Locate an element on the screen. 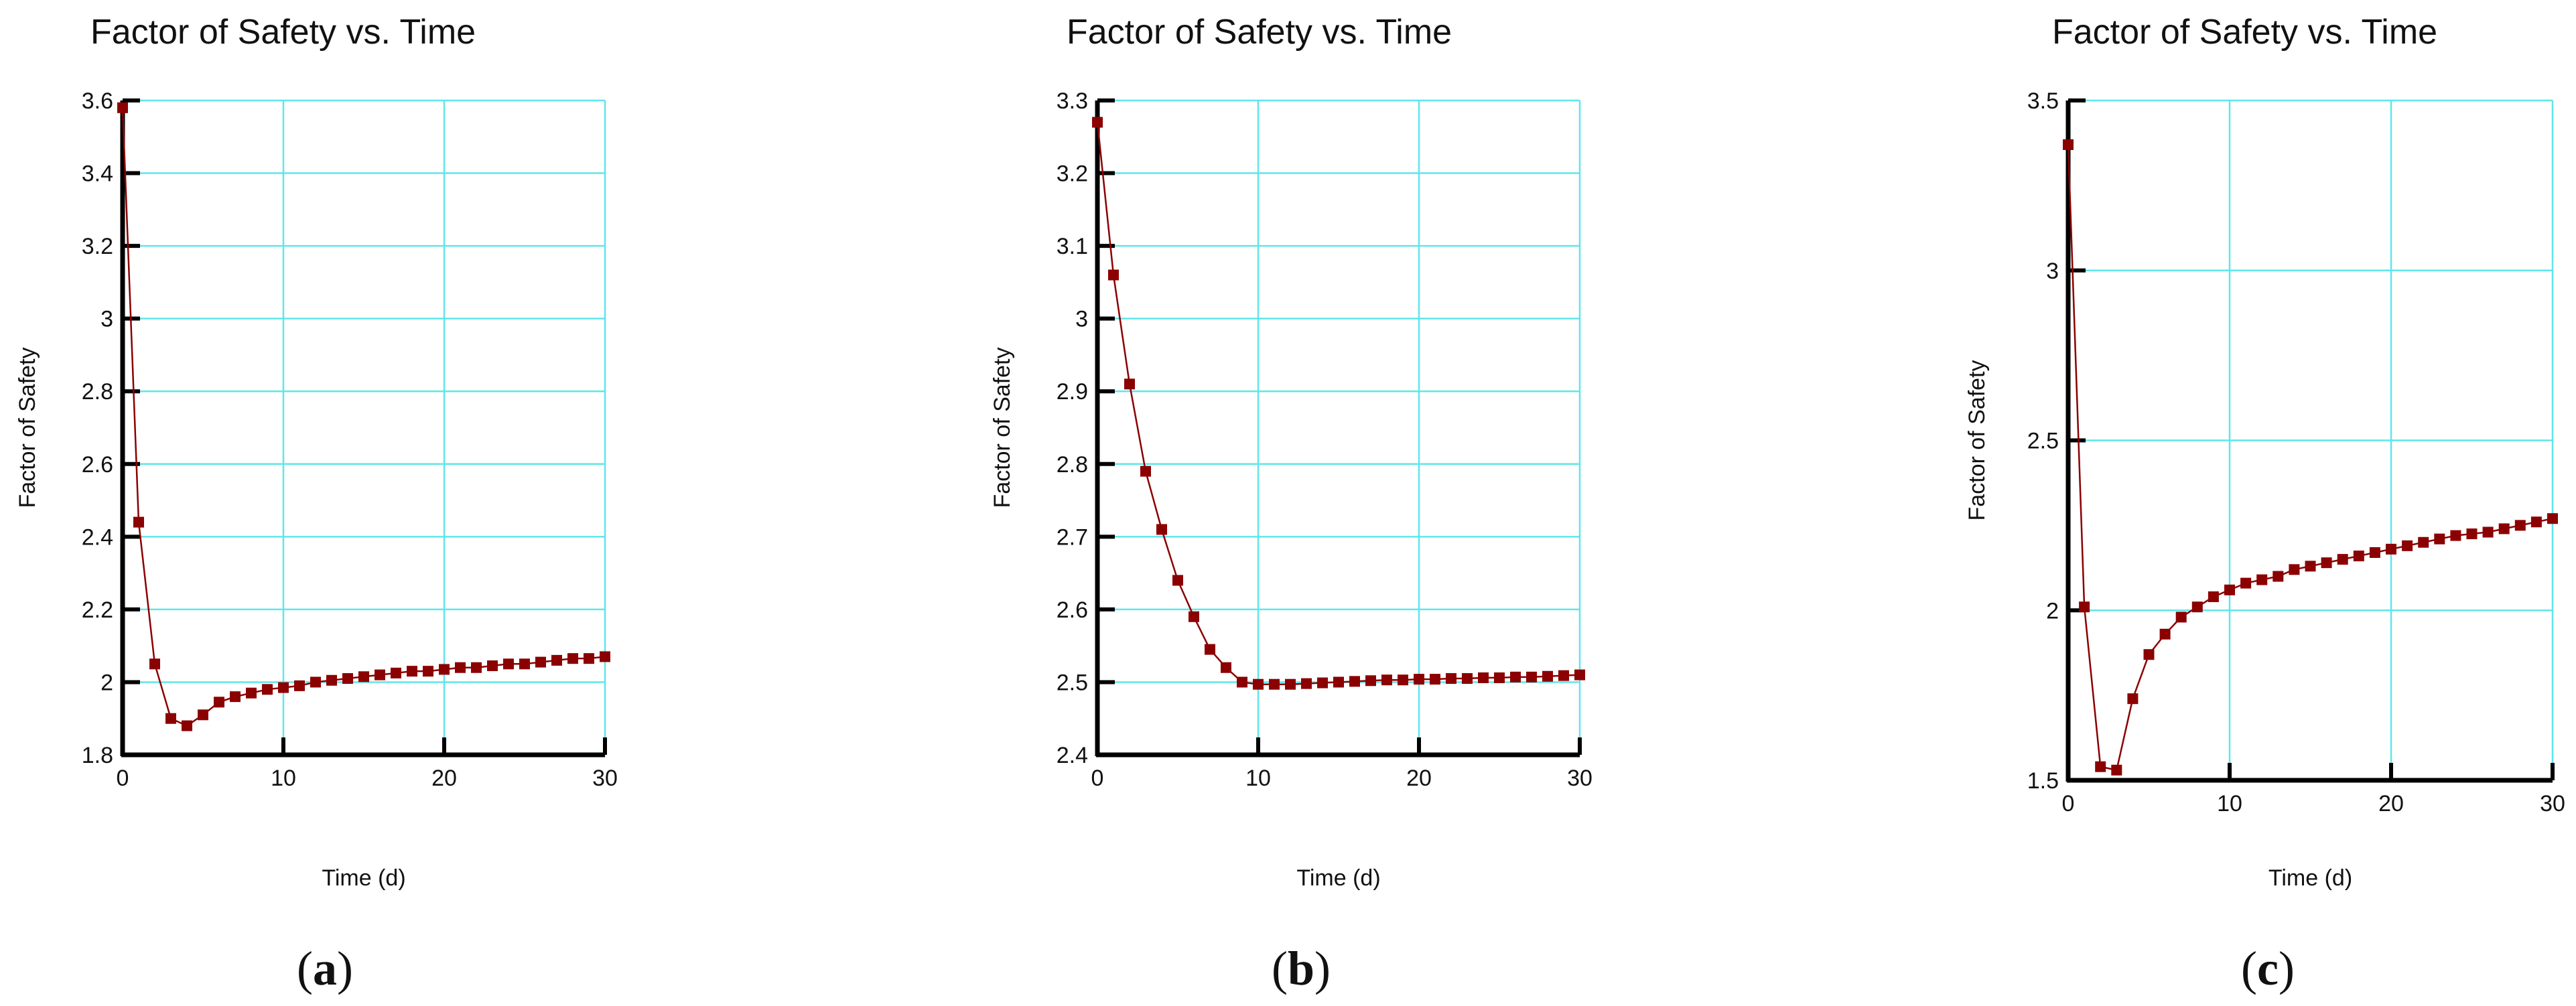  y-tick-label: 1.8 is located at coordinates (97, 755).